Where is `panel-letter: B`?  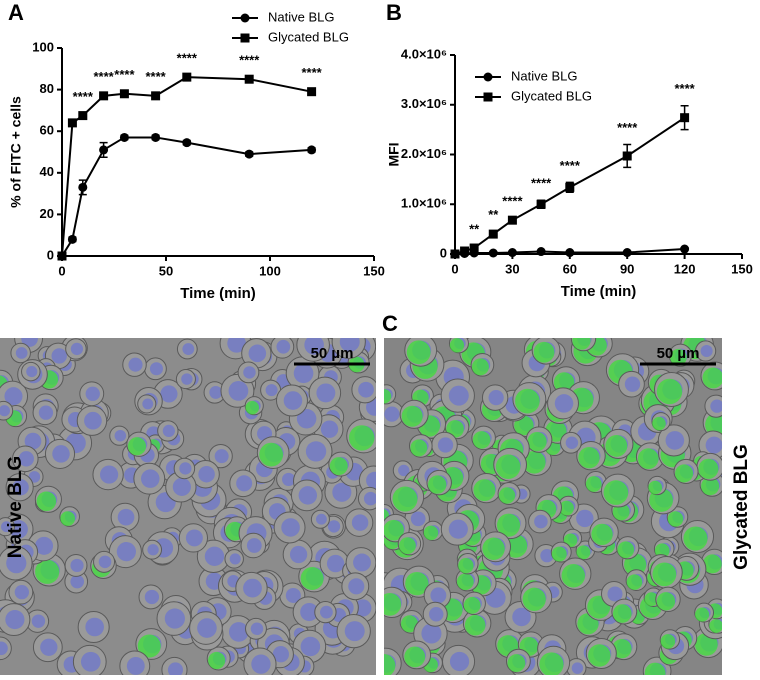
panel-letter: B is located at coordinates (394, 12).